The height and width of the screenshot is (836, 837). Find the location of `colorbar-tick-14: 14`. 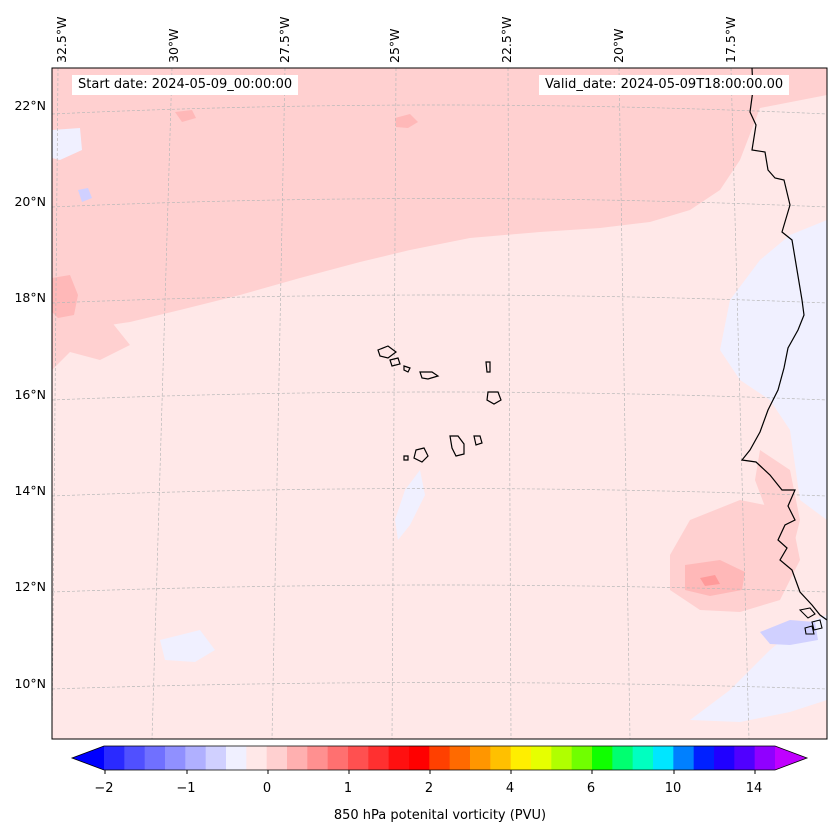

colorbar-tick-14: 14 is located at coordinates (754, 788).